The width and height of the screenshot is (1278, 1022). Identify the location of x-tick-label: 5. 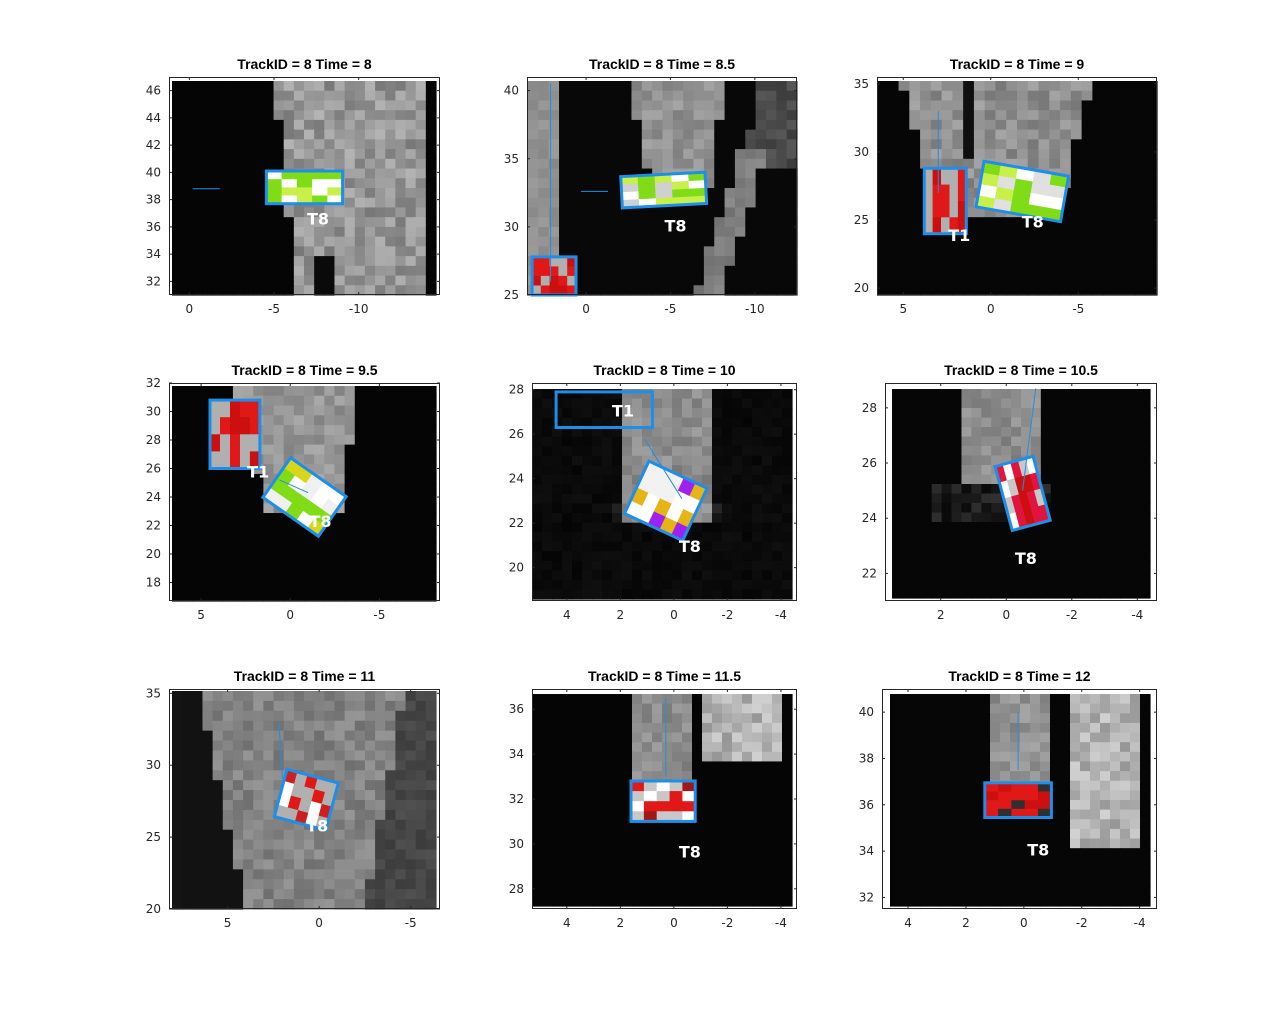
(228, 923).